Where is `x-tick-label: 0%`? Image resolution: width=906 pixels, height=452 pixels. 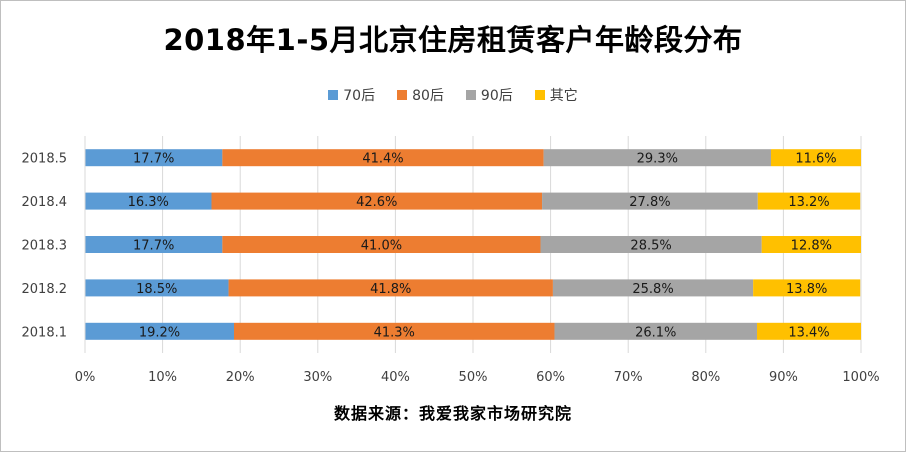 x-tick-label: 0% is located at coordinates (85, 377).